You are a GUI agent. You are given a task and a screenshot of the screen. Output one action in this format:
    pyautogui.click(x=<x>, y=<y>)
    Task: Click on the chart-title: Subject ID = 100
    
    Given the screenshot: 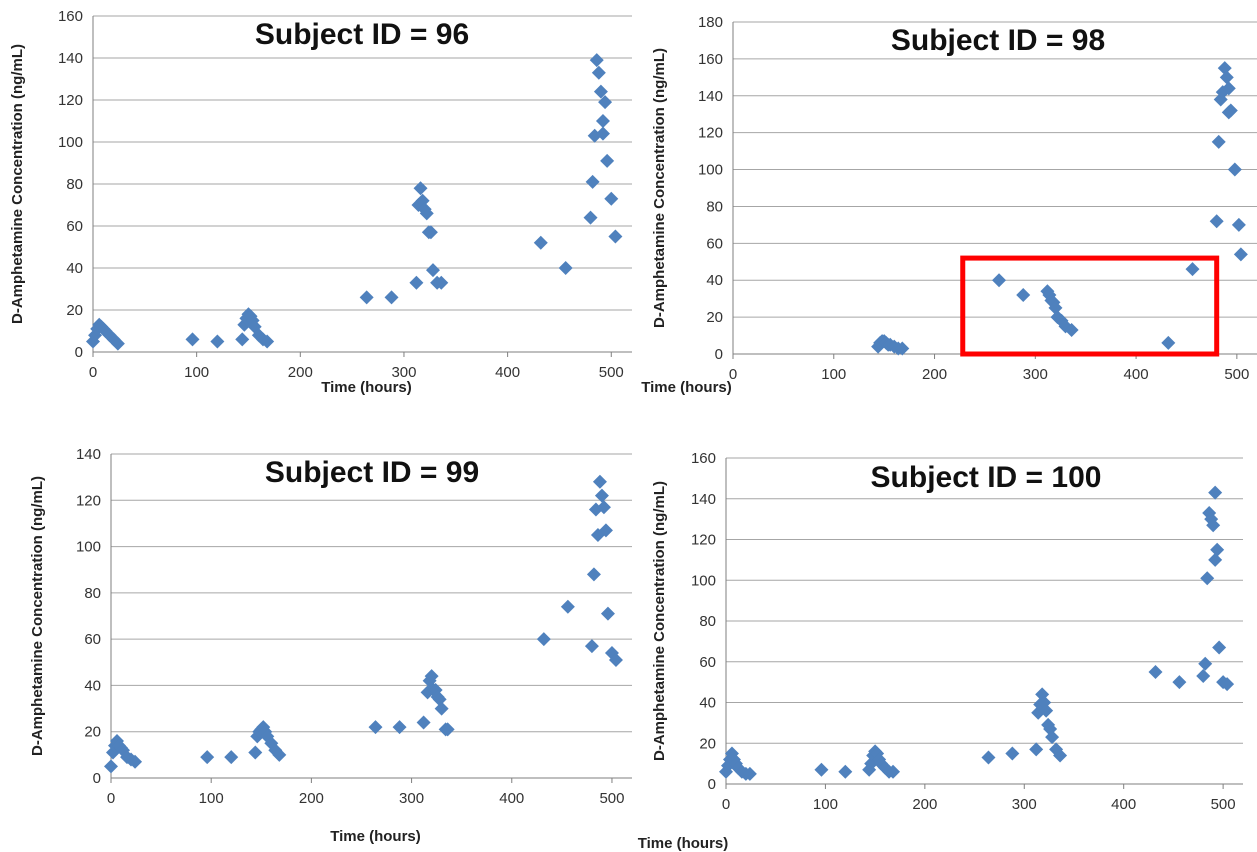 What is the action you would take?
    pyautogui.click(x=986, y=477)
    